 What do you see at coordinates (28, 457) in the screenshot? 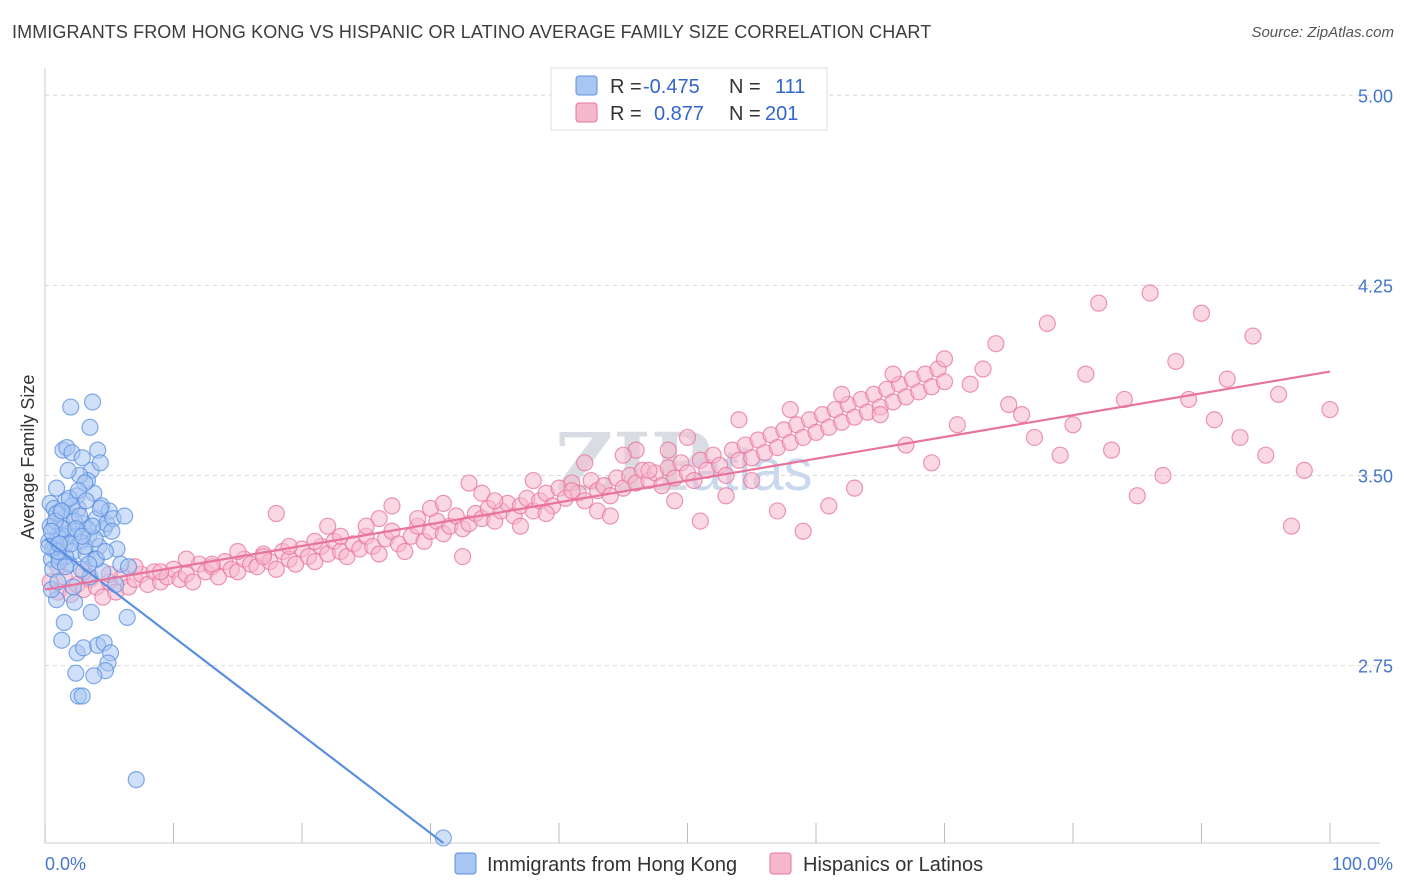
I see `y-axis-title: Average Family Size` at bounding box center [28, 457].